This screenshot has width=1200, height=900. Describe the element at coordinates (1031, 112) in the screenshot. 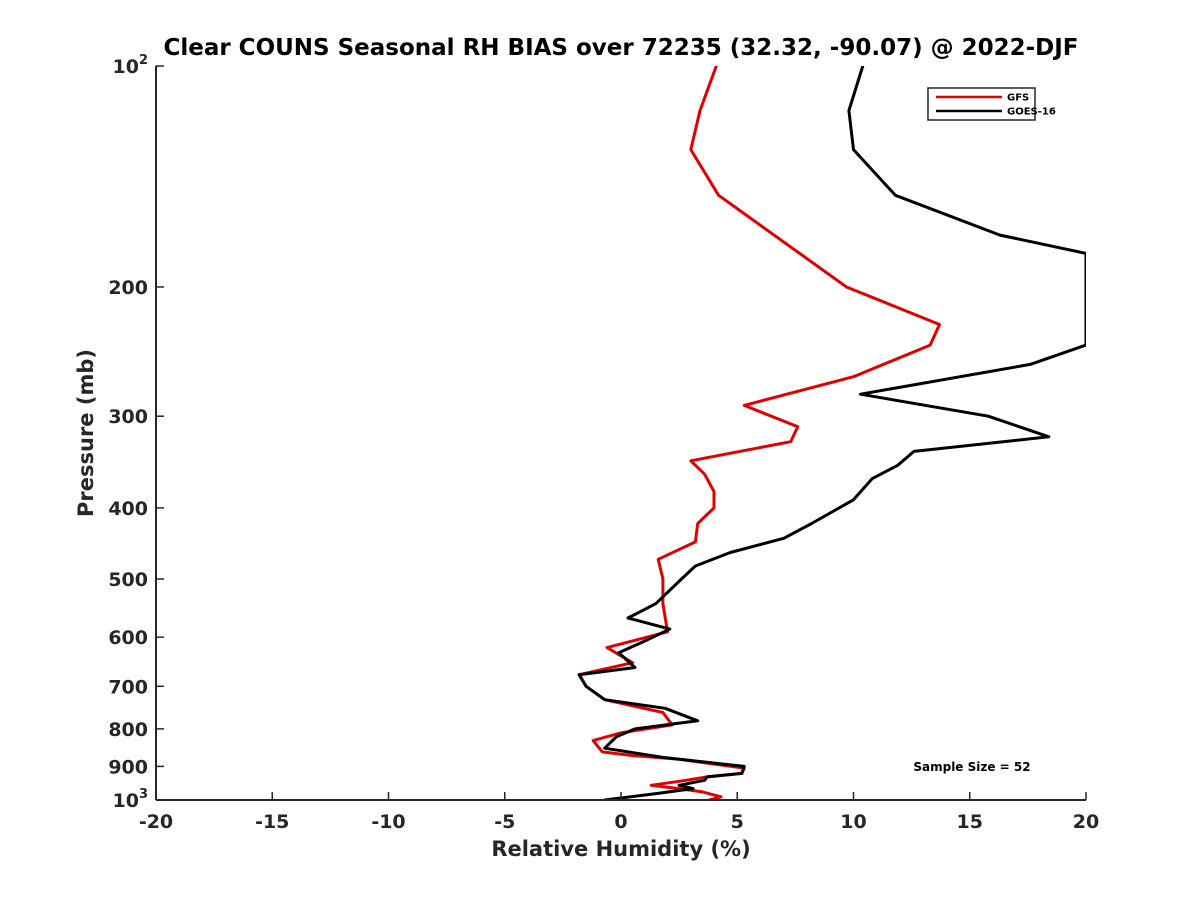

I see `legend-label-goes-16: GOES-16` at that location.